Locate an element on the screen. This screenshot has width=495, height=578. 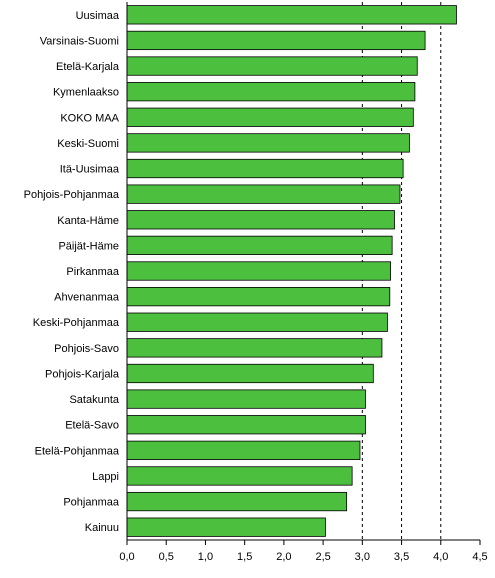
category-label-15: Satakunta is located at coordinates (94, 400).